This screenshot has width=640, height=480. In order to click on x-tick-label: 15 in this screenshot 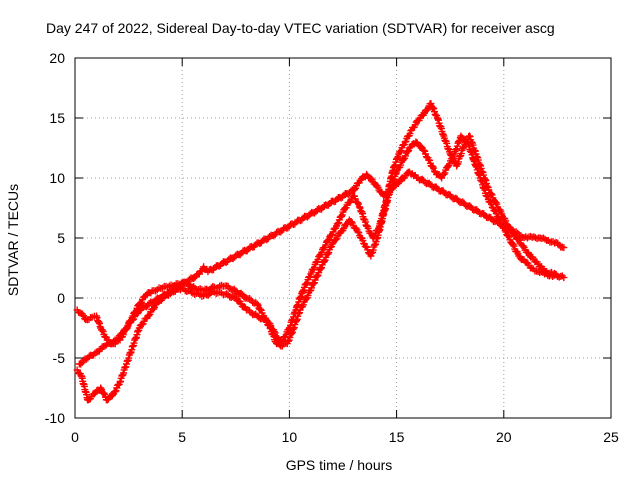, I will do `click(397, 437)`.